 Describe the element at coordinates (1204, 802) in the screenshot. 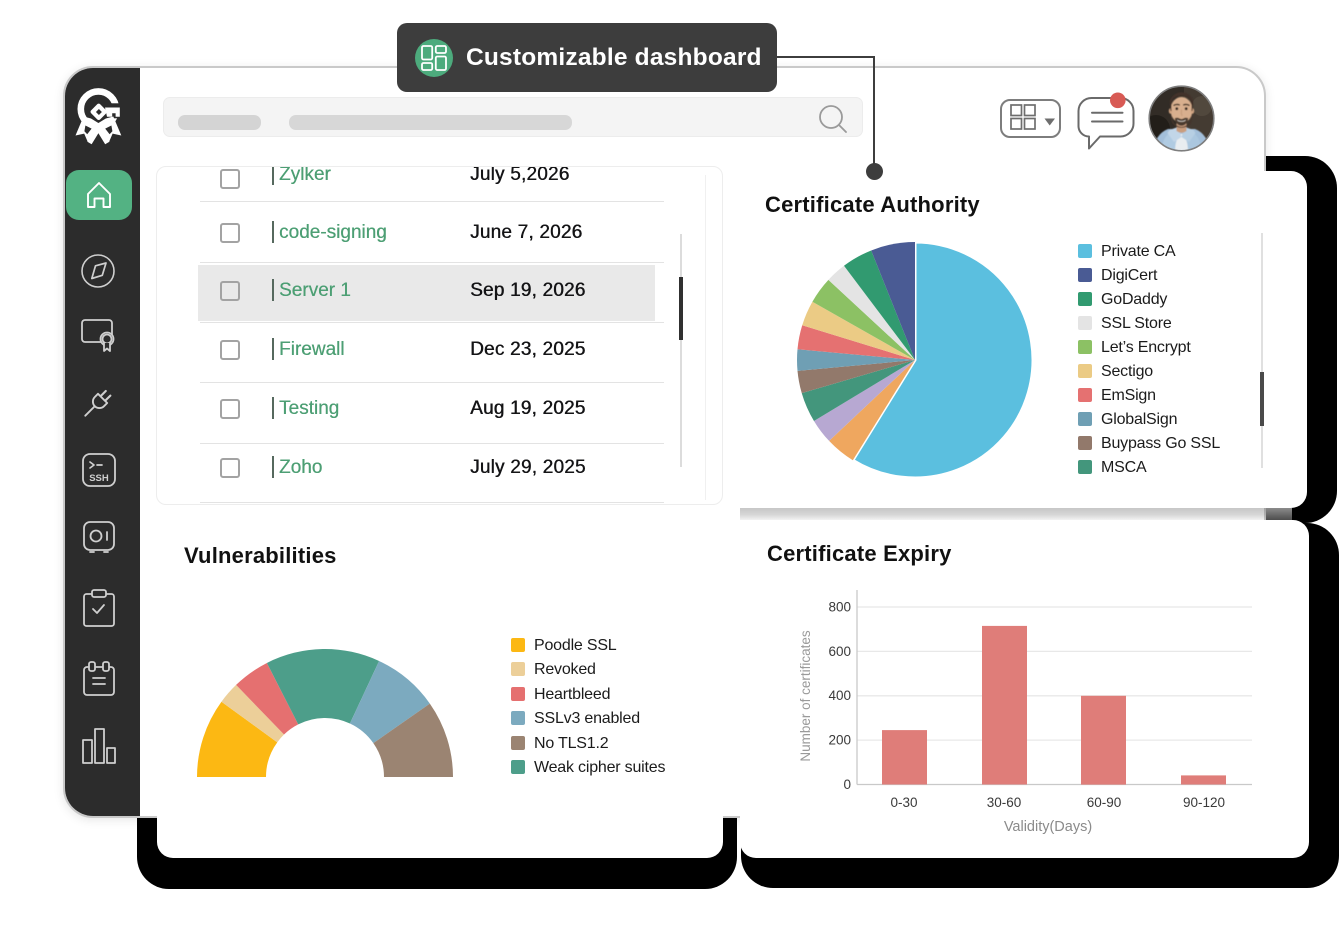

I see `svg-text: 90-120` at that location.